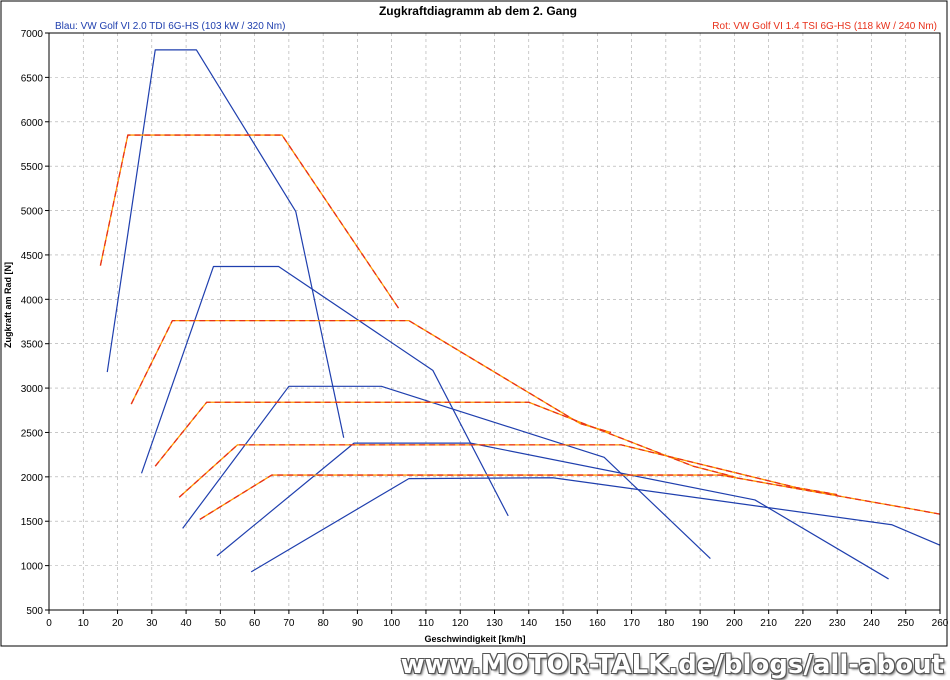  Describe the element at coordinates (597, 623) in the screenshot. I see `x-tick-label: 160` at that location.